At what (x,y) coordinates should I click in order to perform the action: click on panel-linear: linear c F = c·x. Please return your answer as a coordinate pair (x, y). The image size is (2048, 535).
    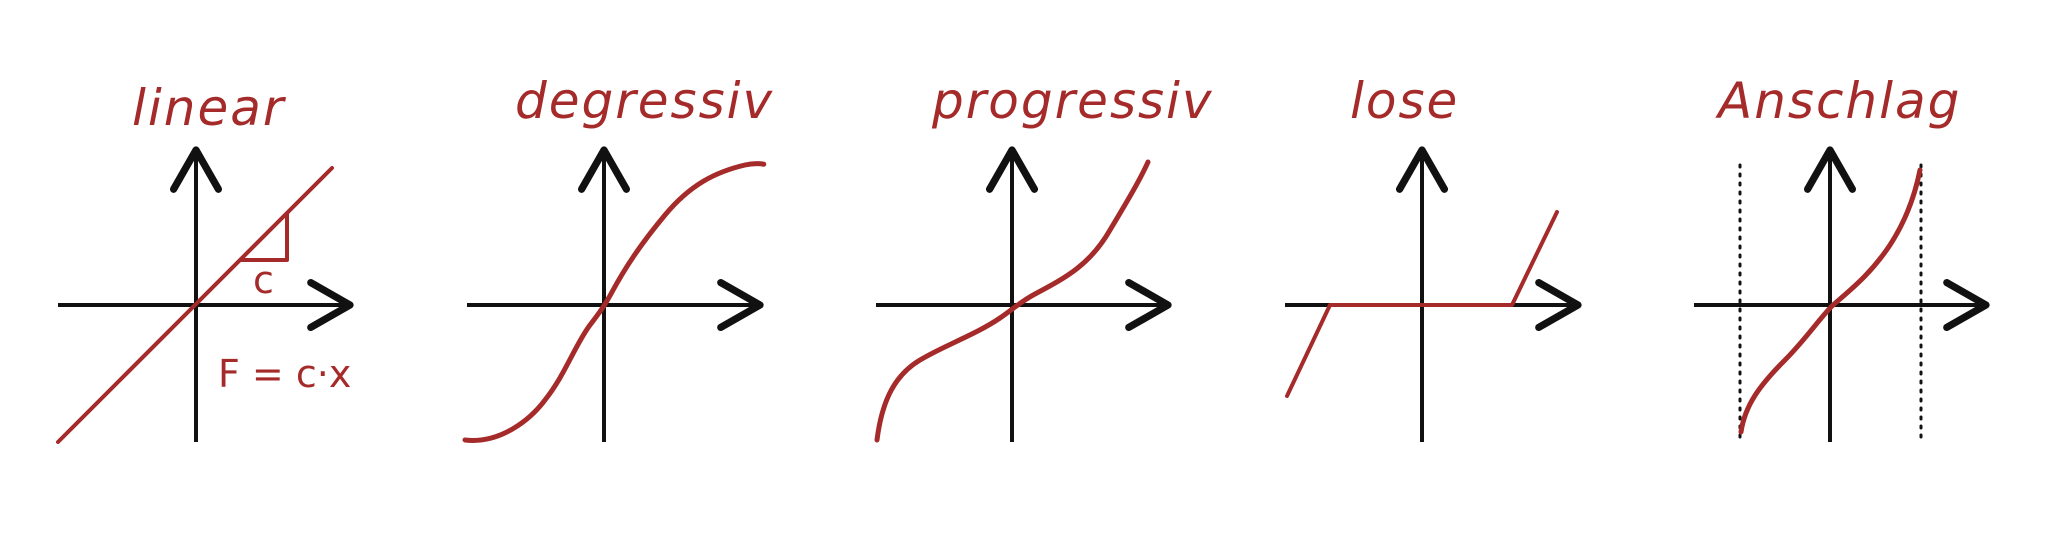
    Looking at the image, I should click on (205, 261).